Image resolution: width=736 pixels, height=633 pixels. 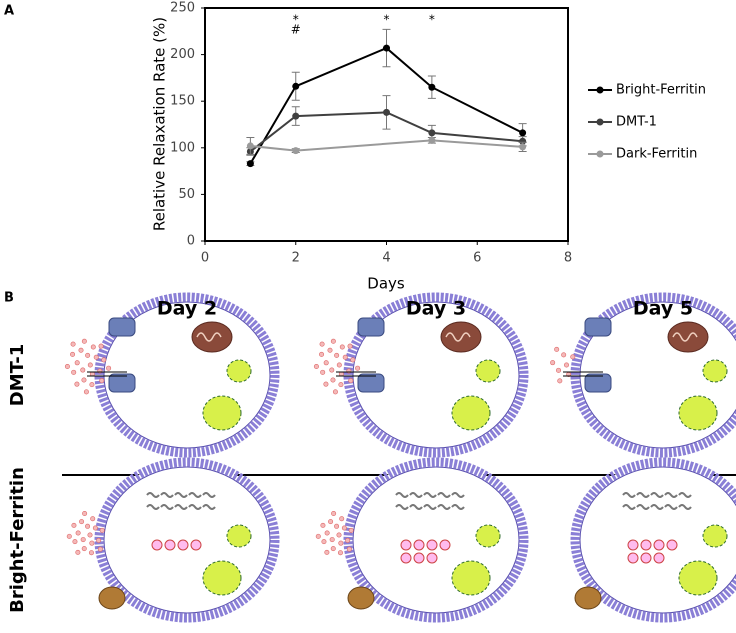 What do you see at coordinates (191, 241) in the screenshot?
I see `y-tick-label: 0` at bounding box center [191, 241].